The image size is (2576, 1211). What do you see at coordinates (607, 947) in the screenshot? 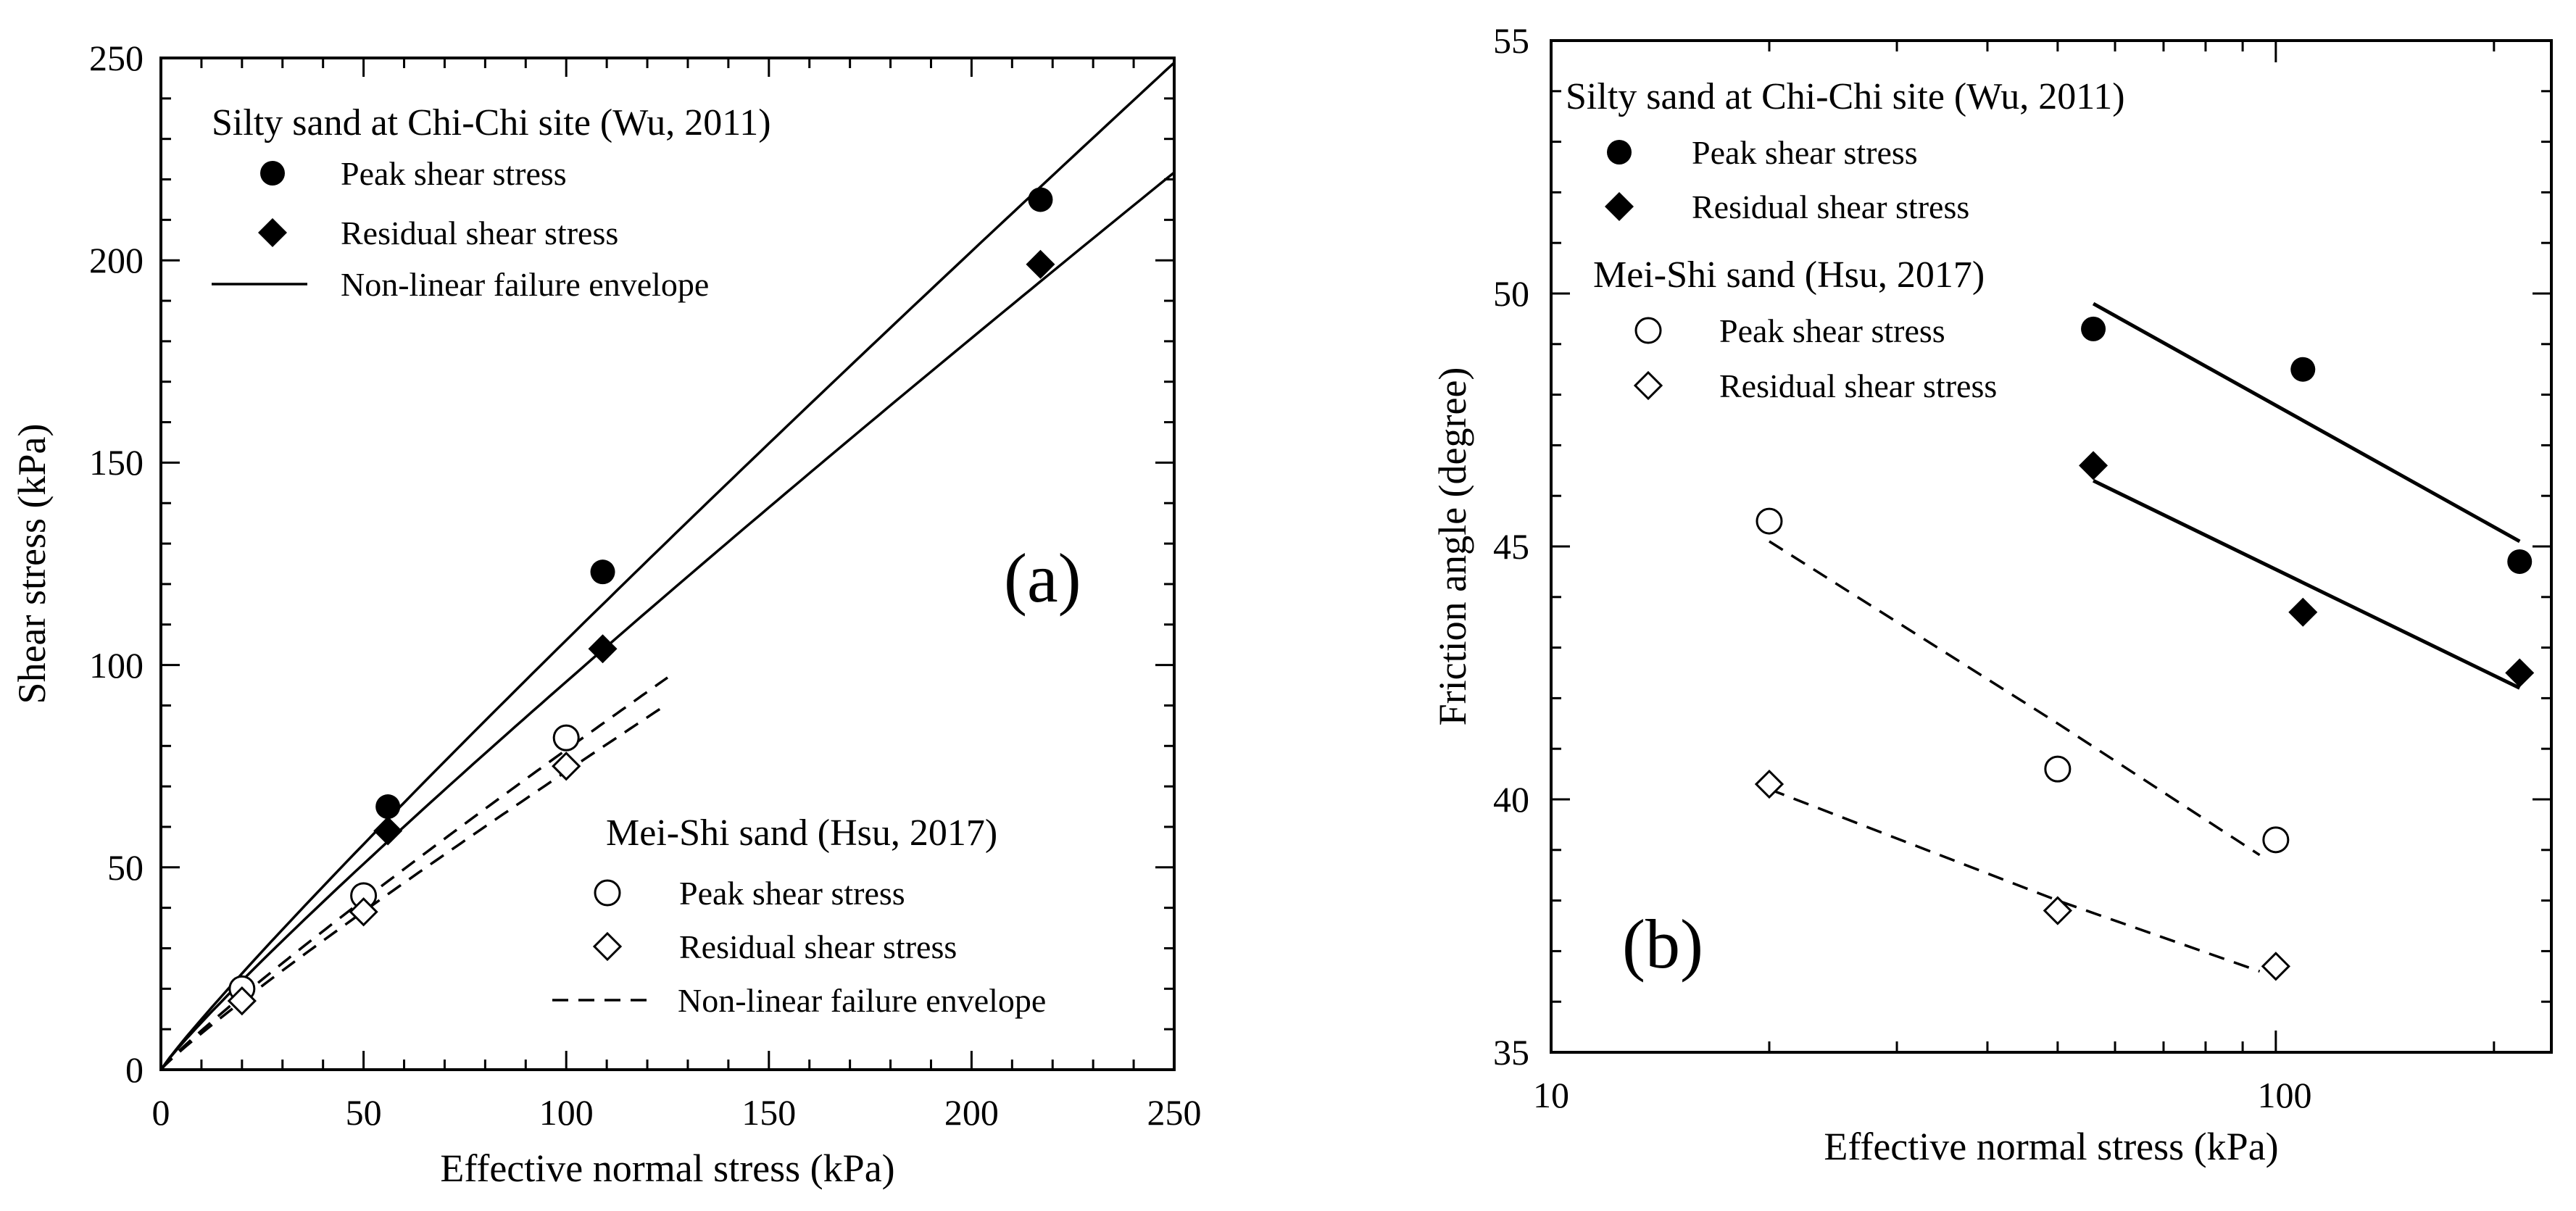
I see `a-legend-marker-open-residual` at bounding box center [607, 947].